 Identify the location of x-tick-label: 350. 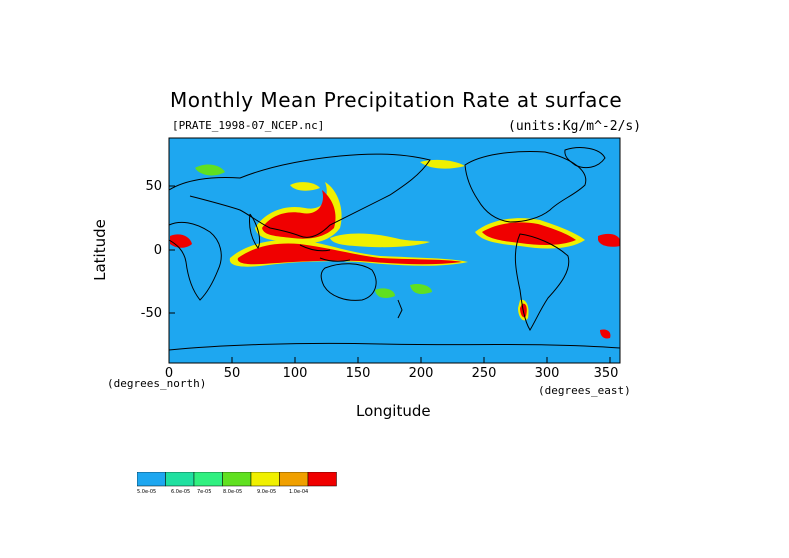
(606, 373).